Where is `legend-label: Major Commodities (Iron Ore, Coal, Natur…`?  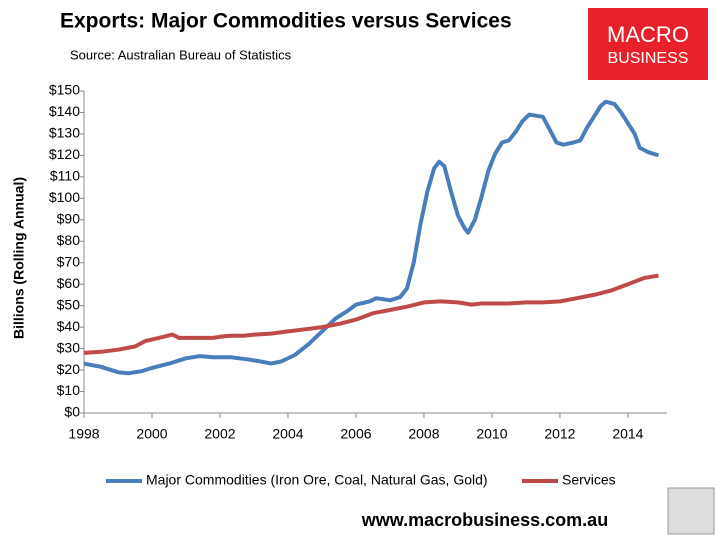 legend-label: Major Commodities (Iron Ore, Coal, Natur… is located at coordinates (317, 480).